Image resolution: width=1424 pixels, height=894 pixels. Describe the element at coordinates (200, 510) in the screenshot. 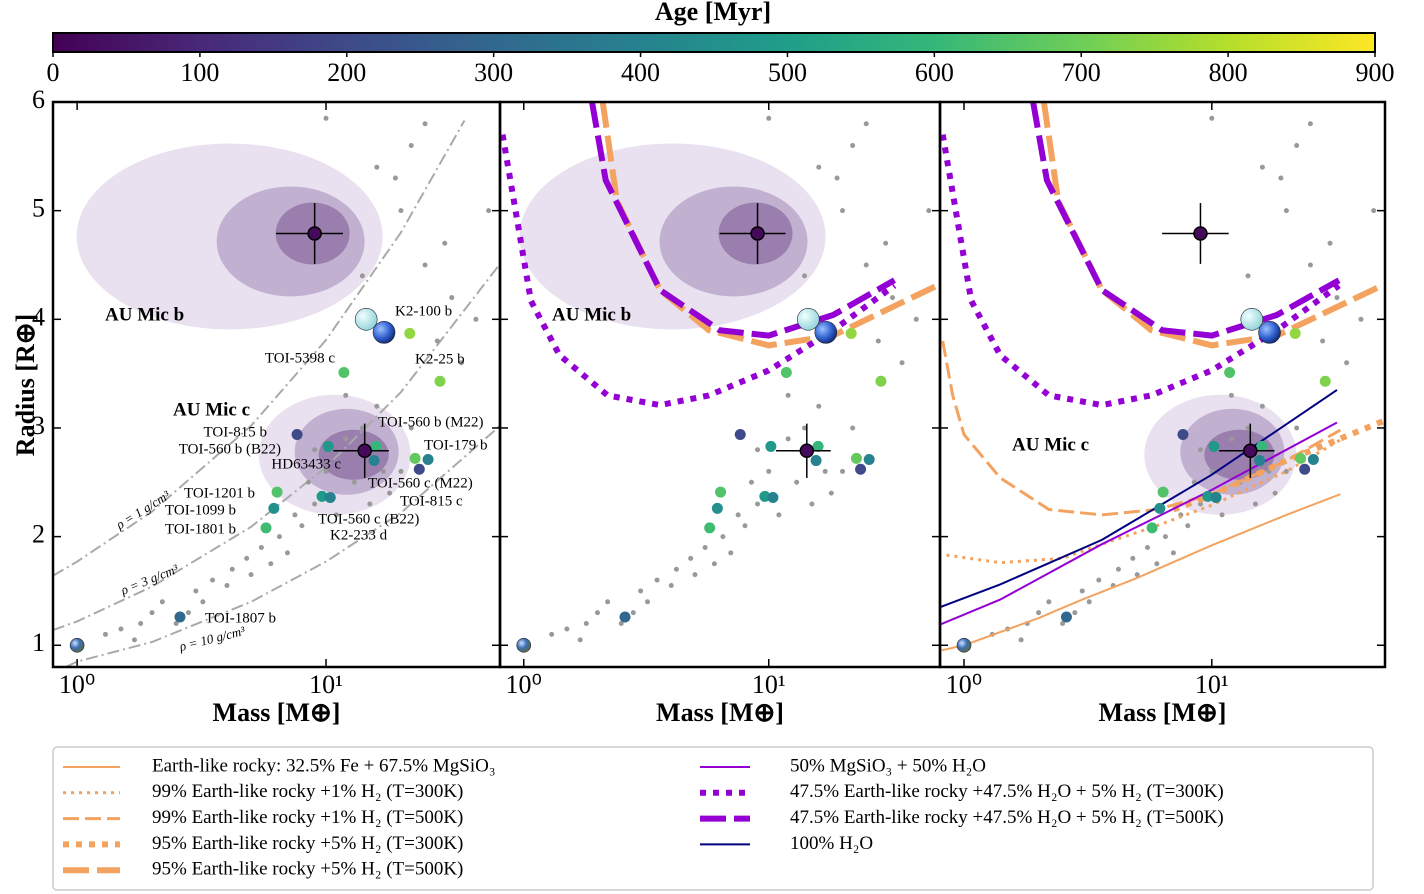

I see `planet-label: TOI-1099 b` at that location.